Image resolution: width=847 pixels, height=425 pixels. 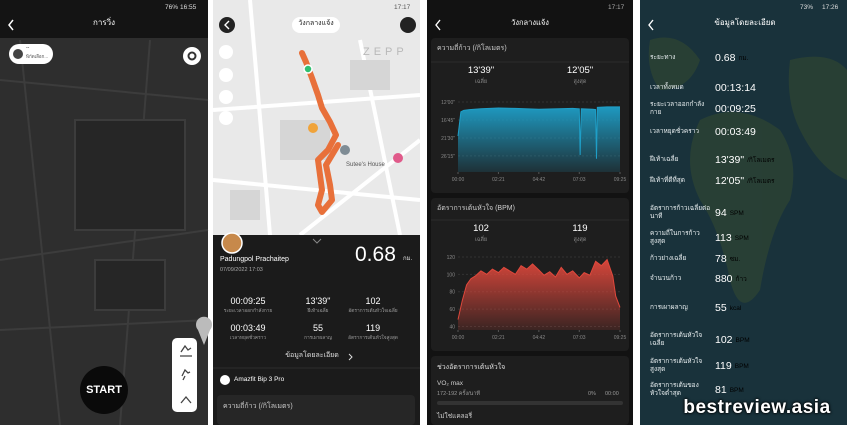 I want to click on detail-row: อัตราการเต้นหัวใจเฉลี่ย 102 BPM, so click(x=745, y=340).